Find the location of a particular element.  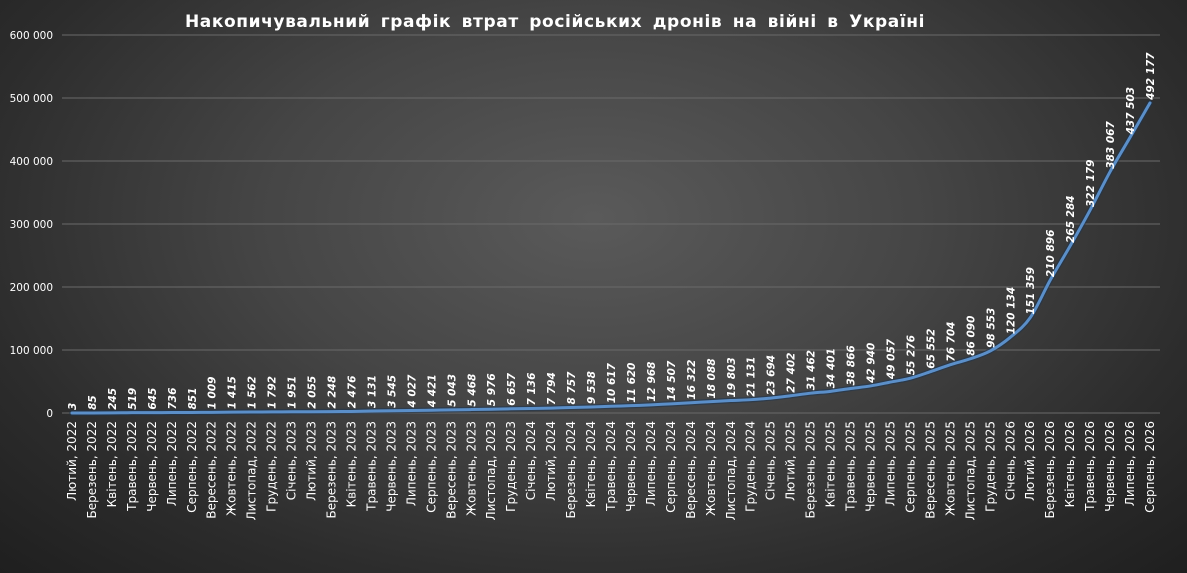

data-label: 21 131 is located at coordinates (752, 377).